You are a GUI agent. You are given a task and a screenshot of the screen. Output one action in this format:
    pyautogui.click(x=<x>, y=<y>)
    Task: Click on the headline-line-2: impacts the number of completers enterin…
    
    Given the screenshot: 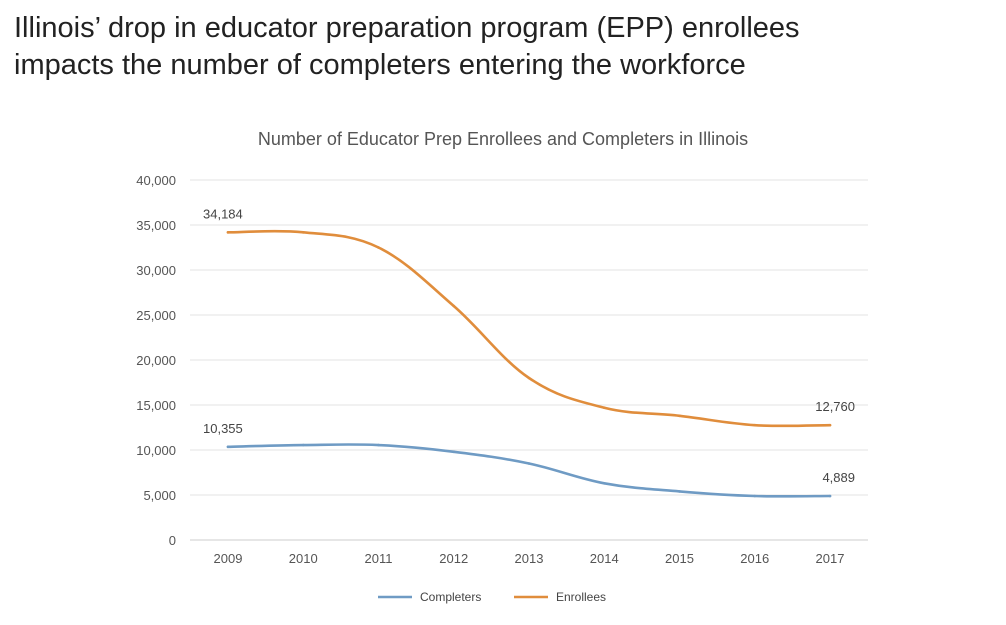 What is the action you would take?
    pyautogui.click(x=380, y=65)
    